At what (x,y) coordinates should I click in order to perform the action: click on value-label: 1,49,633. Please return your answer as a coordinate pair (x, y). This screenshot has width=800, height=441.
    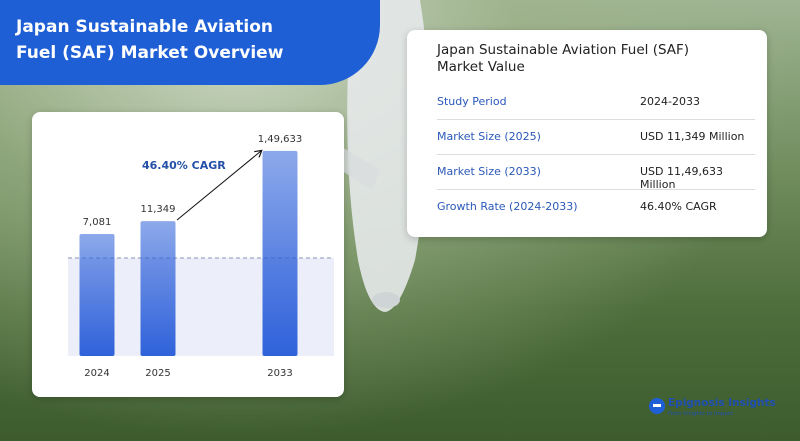
    Looking at the image, I should click on (280, 139).